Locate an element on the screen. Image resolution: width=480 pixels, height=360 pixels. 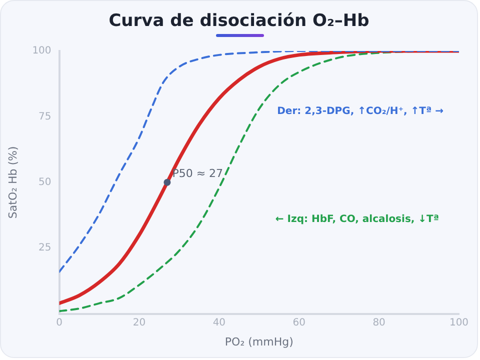
y-tick-label: 25 is located at coordinates (45, 248).